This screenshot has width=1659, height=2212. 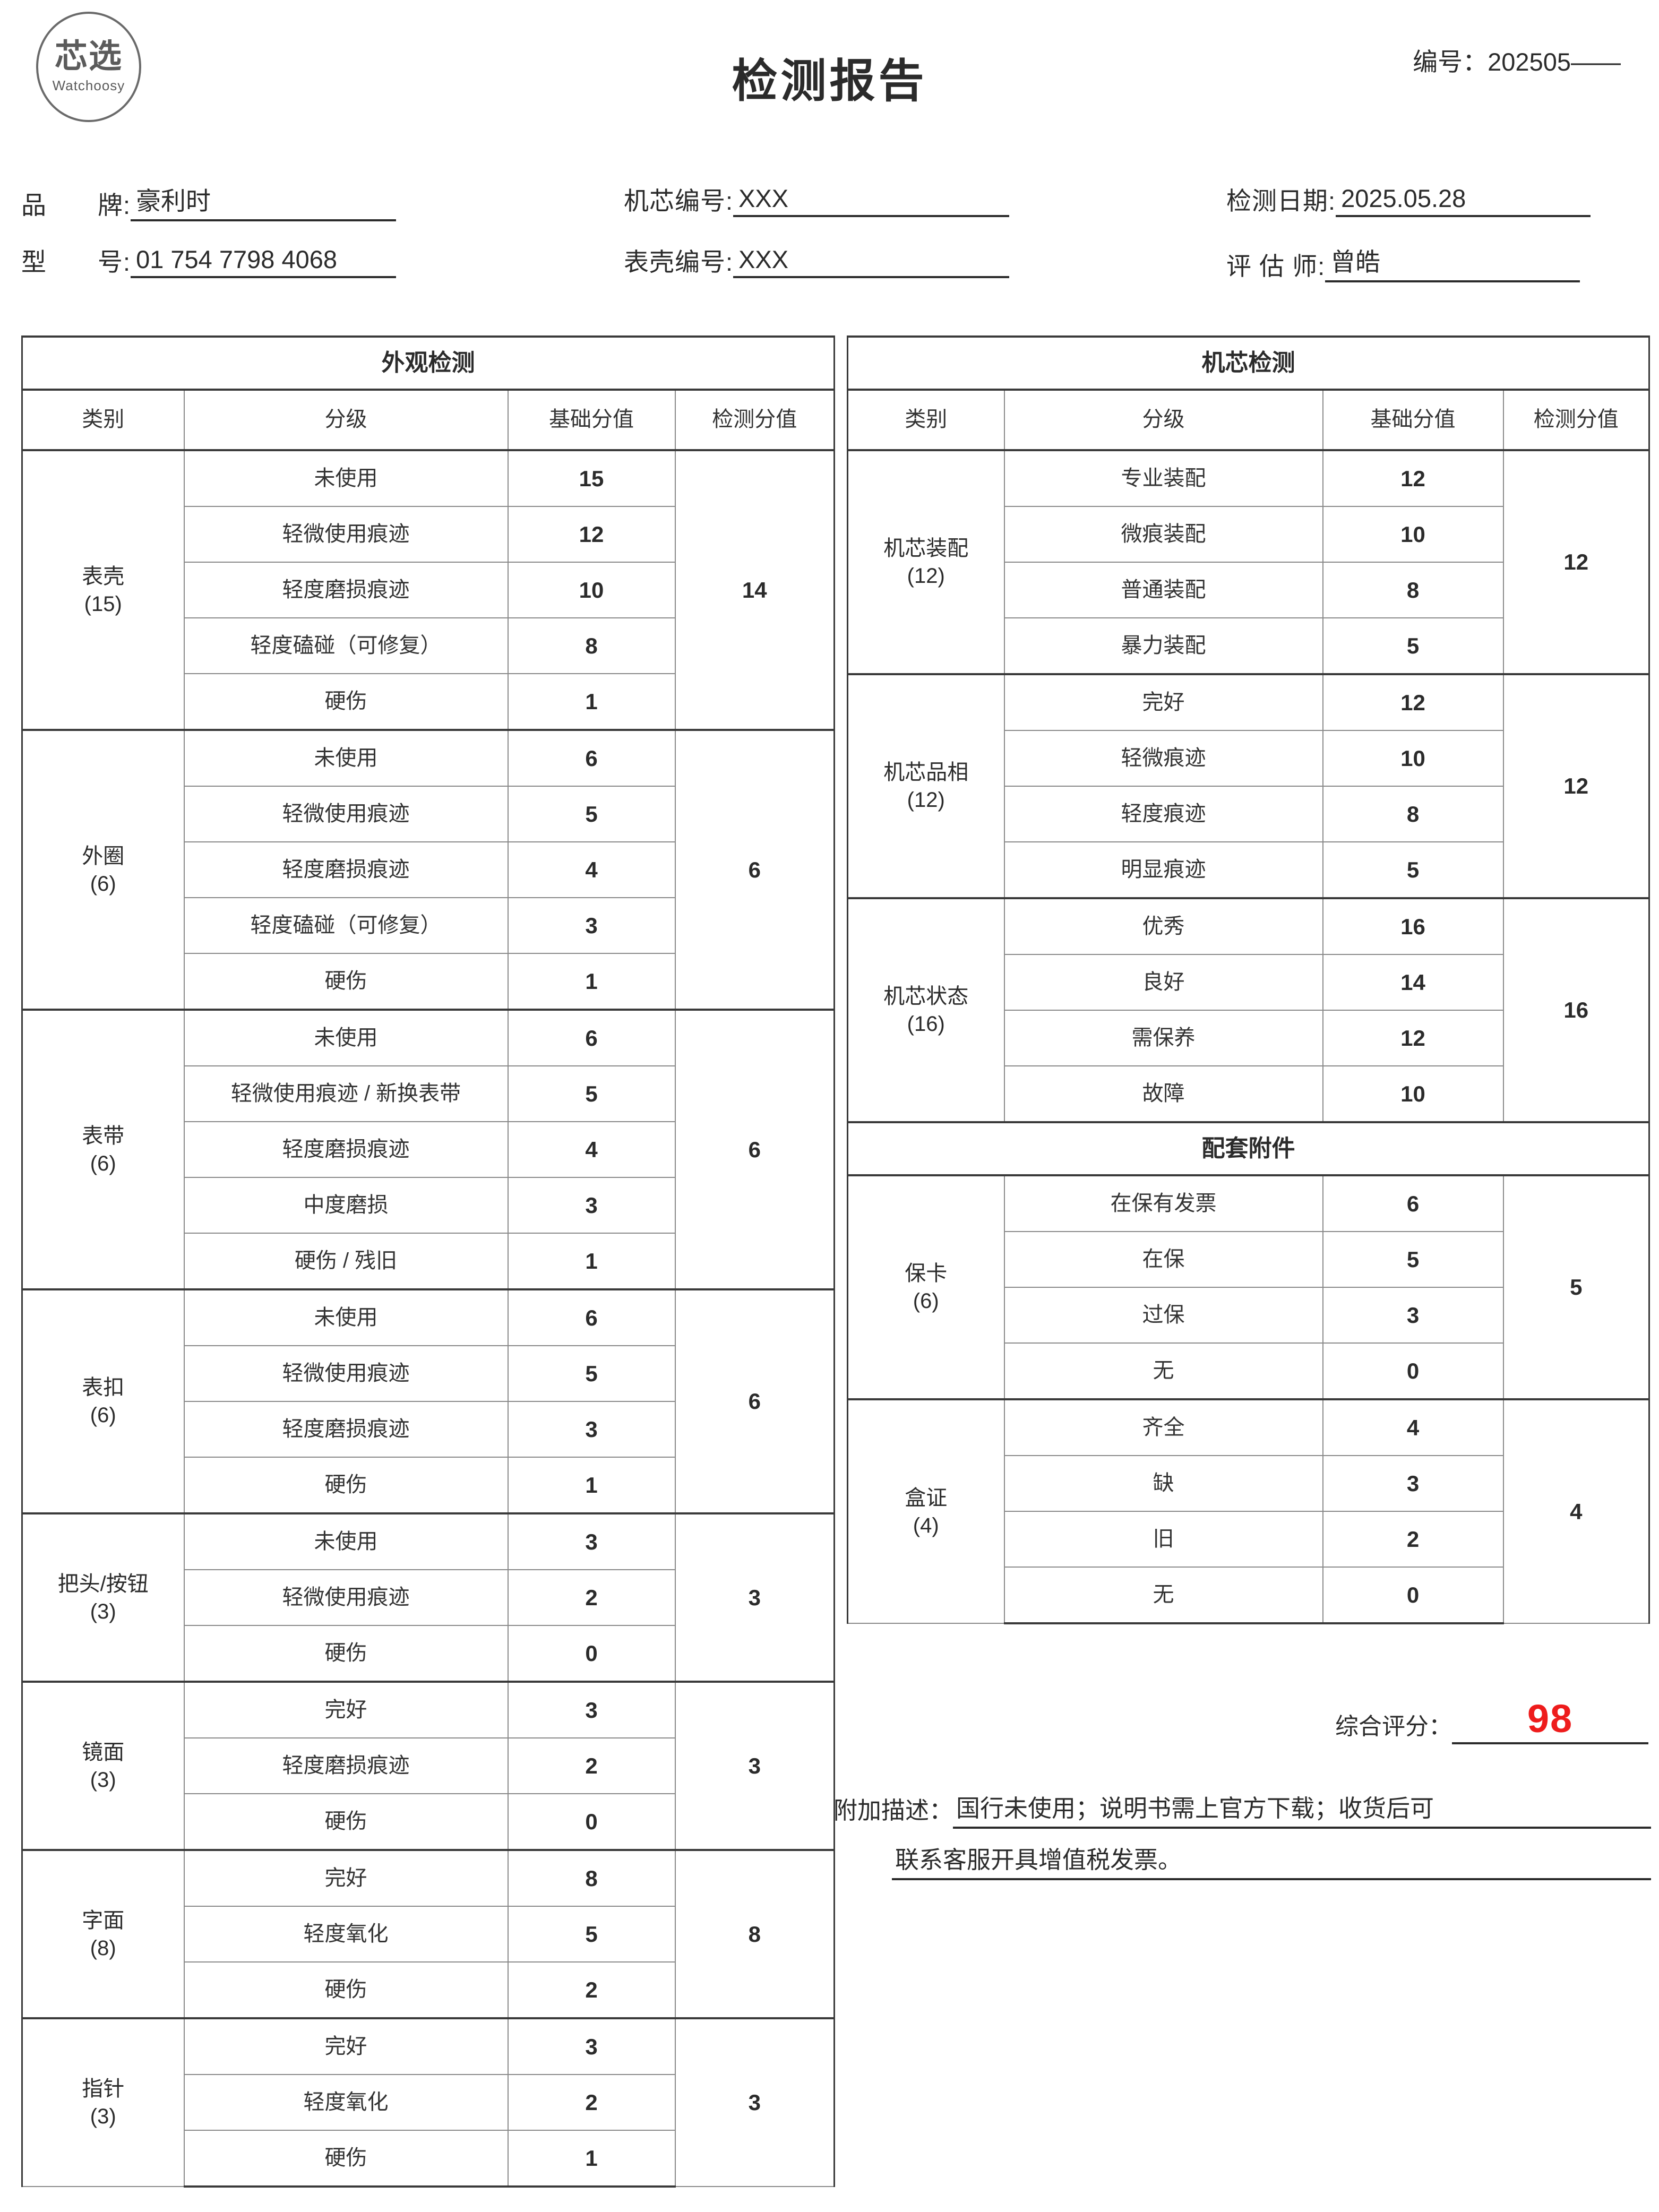 What do you see at coordinates (591, 814) in the screenshot?
I see `base-score-cell: 5` at bounding box center [591, 814].